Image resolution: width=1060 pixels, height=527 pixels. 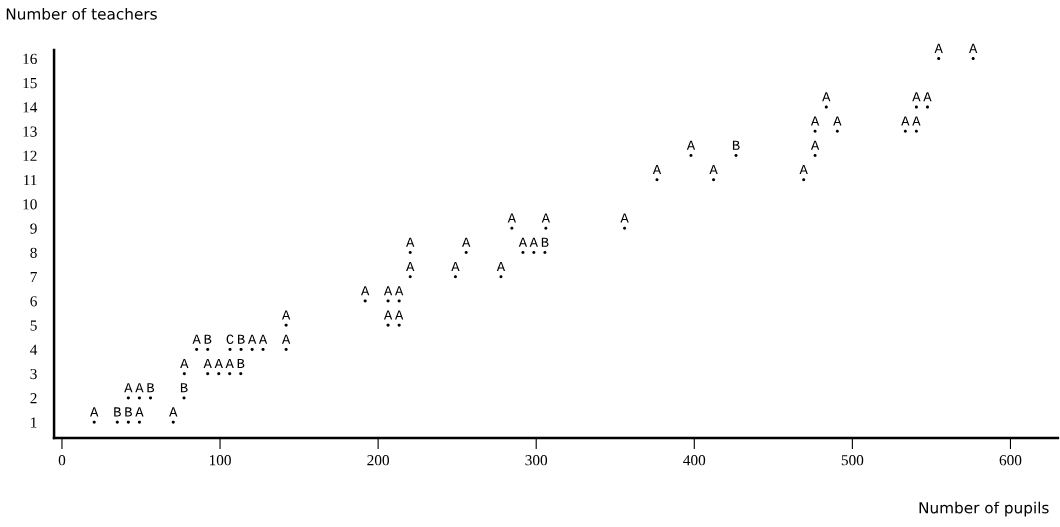 What do you see at coordinates (1010, 460) in the screenshot?
I see `x-tick-label: 600` at bounding box center [1010, 460].